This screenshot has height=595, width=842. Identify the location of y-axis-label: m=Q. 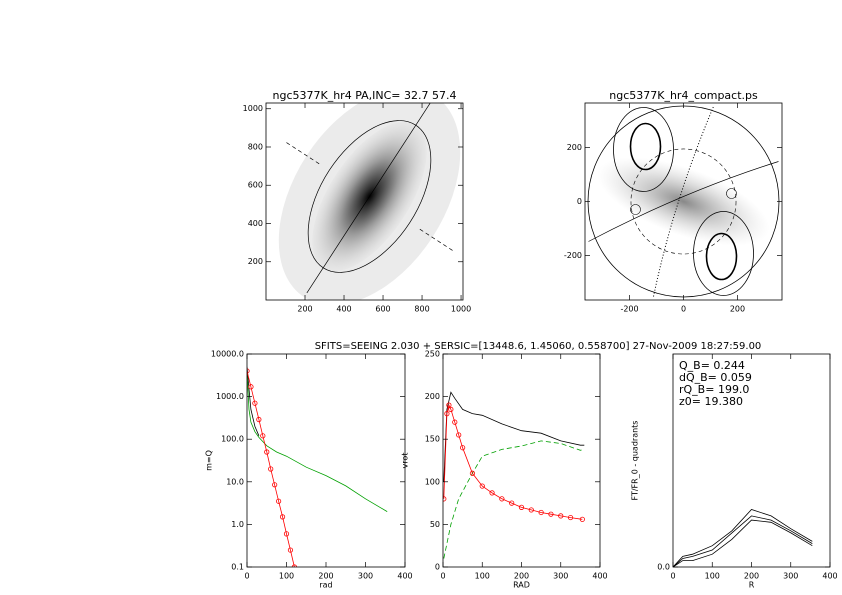
(209, 460).